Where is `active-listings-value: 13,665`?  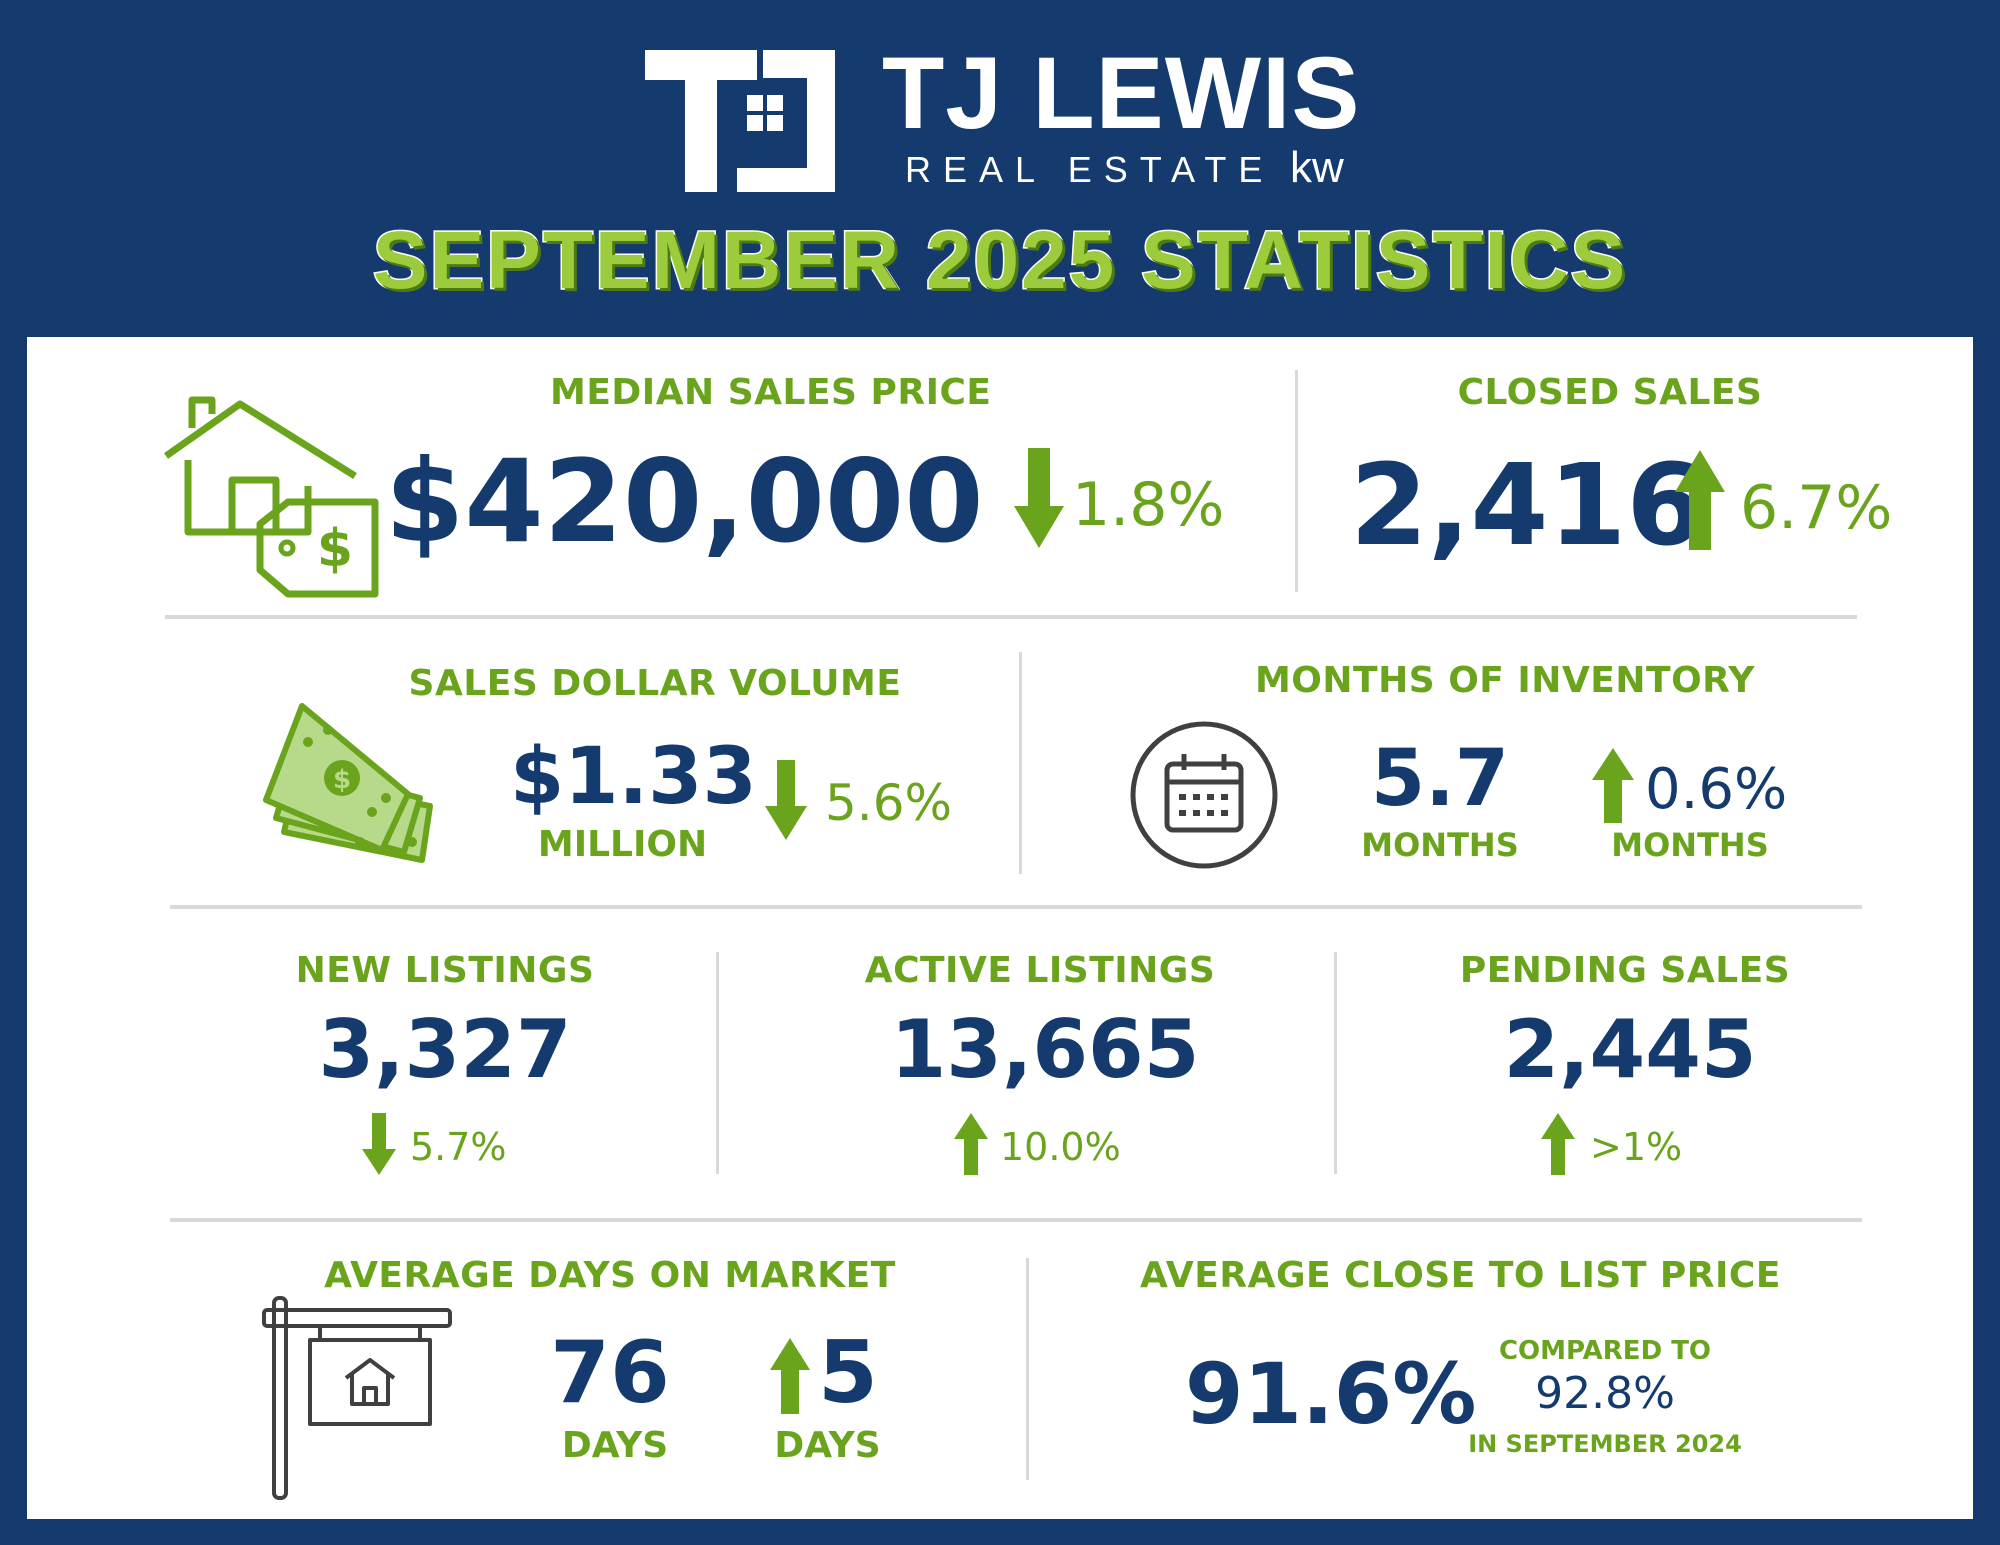
active-listings-value: 13,665 is located at coordinates (1045, 1049).